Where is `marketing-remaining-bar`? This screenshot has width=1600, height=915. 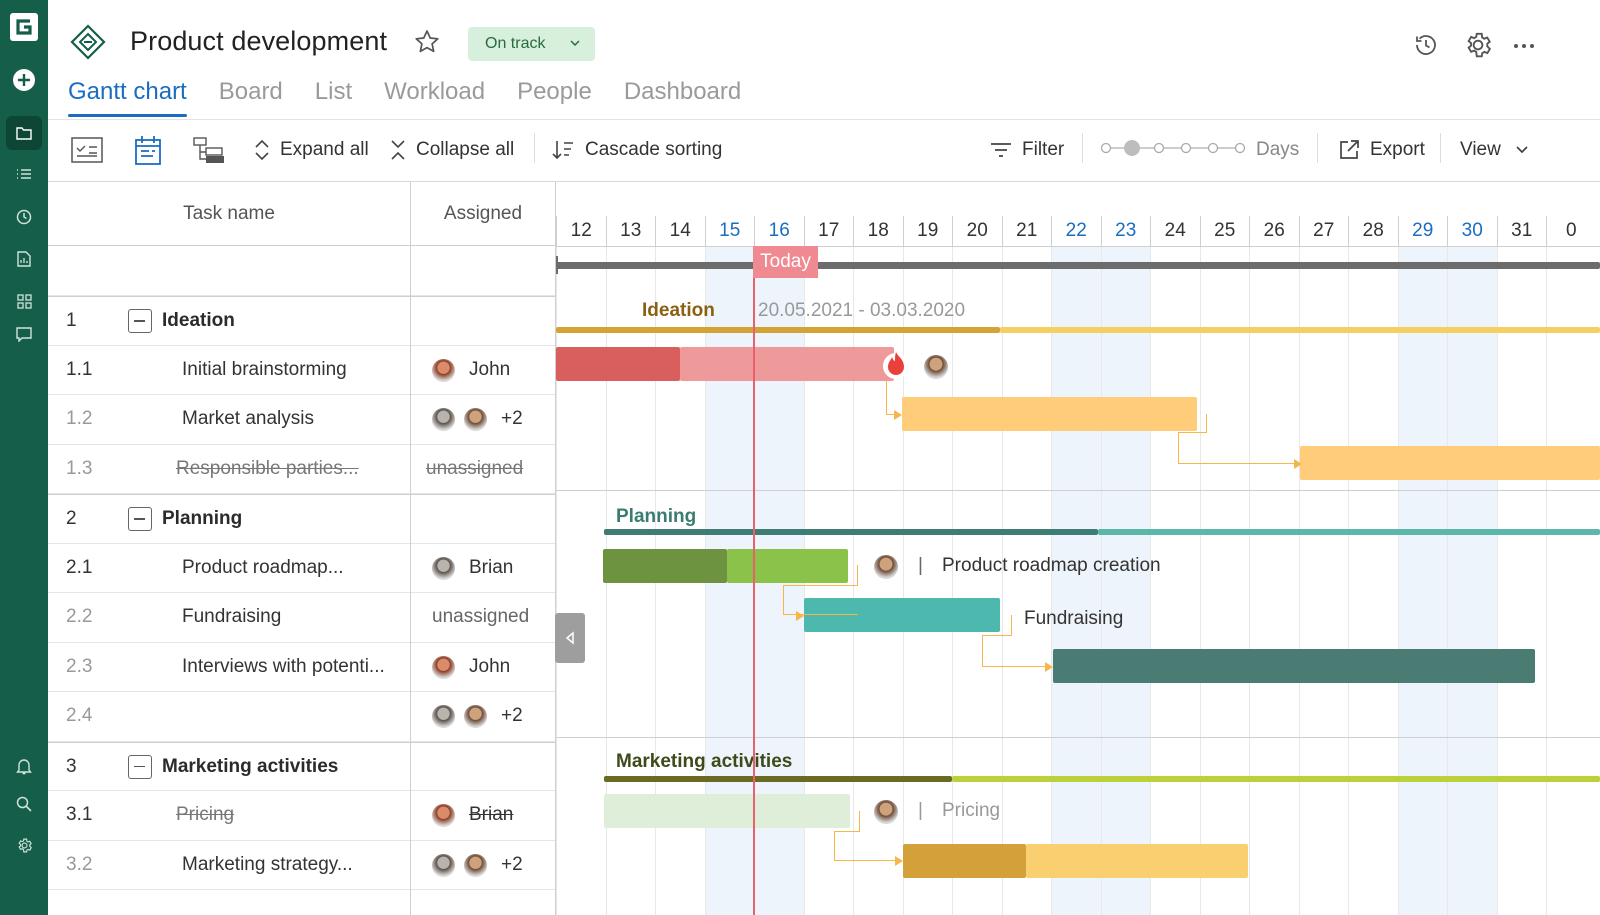 marketing-remaining-bar is located at coordinates (1276, 779).